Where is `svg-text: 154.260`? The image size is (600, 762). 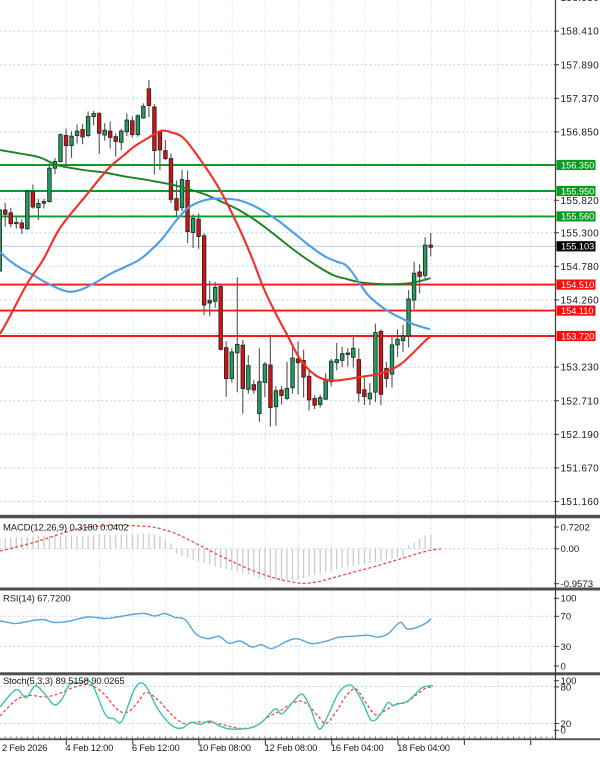
svg-text: 154.260 is located at coordinates (580, 301).